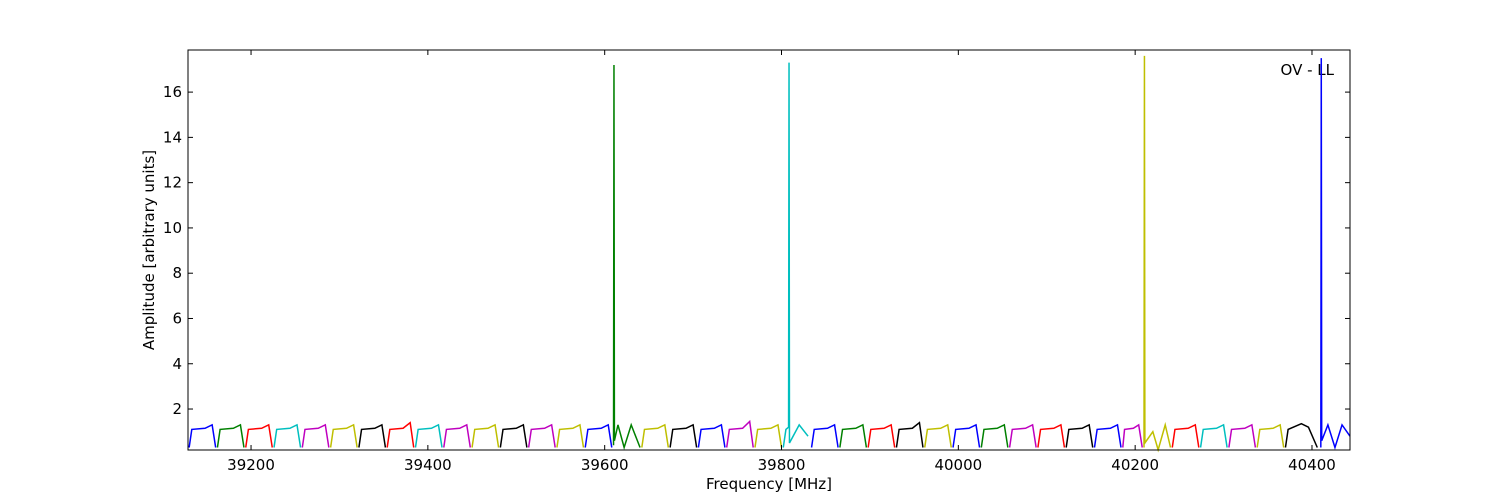 Image resolution: width=1500 pixels, height=500 pixels. Describe the element at coordinates (769, 484) in the screenshot. I see `x-axis-label: Frequency [MHz]` at that location.